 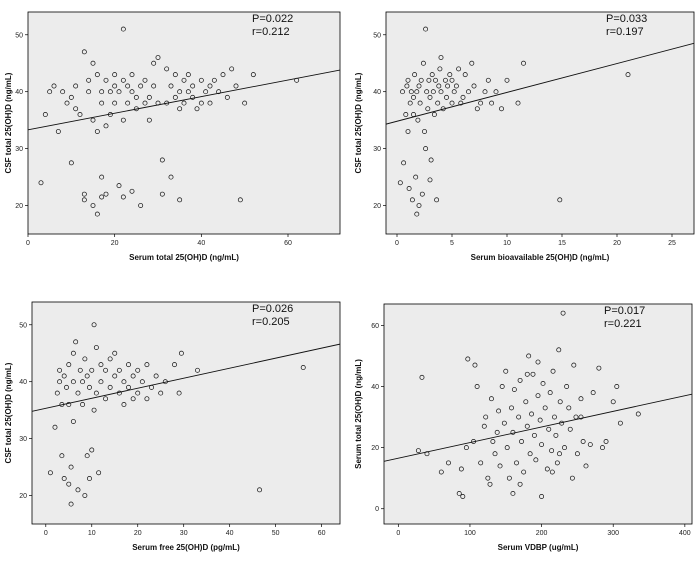 I want to click on chart-tr-x-axis-title: Serum bioavailable 25(OH)D (ng/mL), so click(x=540, y=257).